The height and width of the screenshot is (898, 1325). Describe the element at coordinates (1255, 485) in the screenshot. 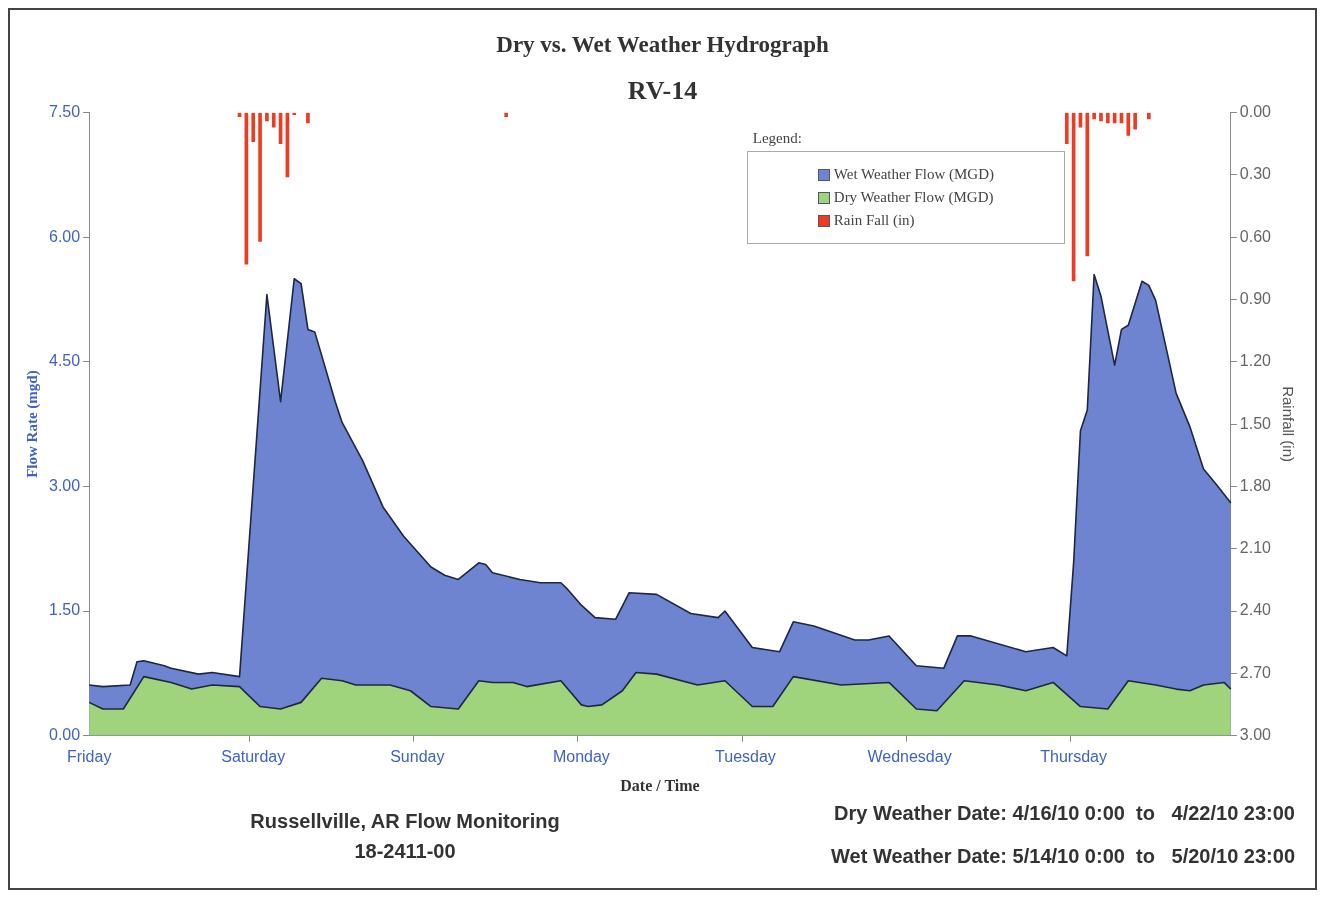

I see `y2-tick-label: 1.80` at that location.